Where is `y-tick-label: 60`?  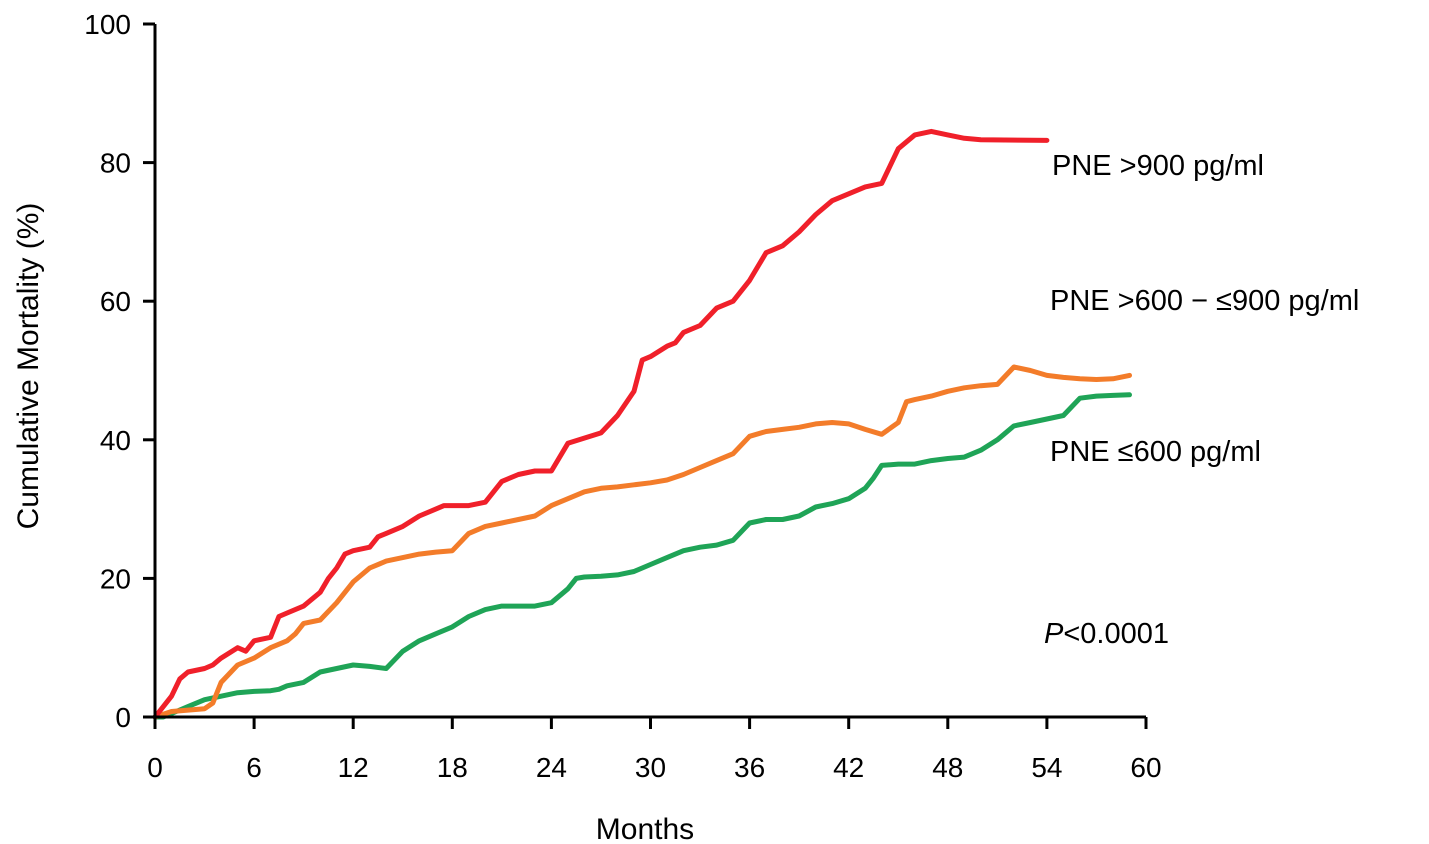
y-tick-label: 60 is located at coordinates (115, 301).